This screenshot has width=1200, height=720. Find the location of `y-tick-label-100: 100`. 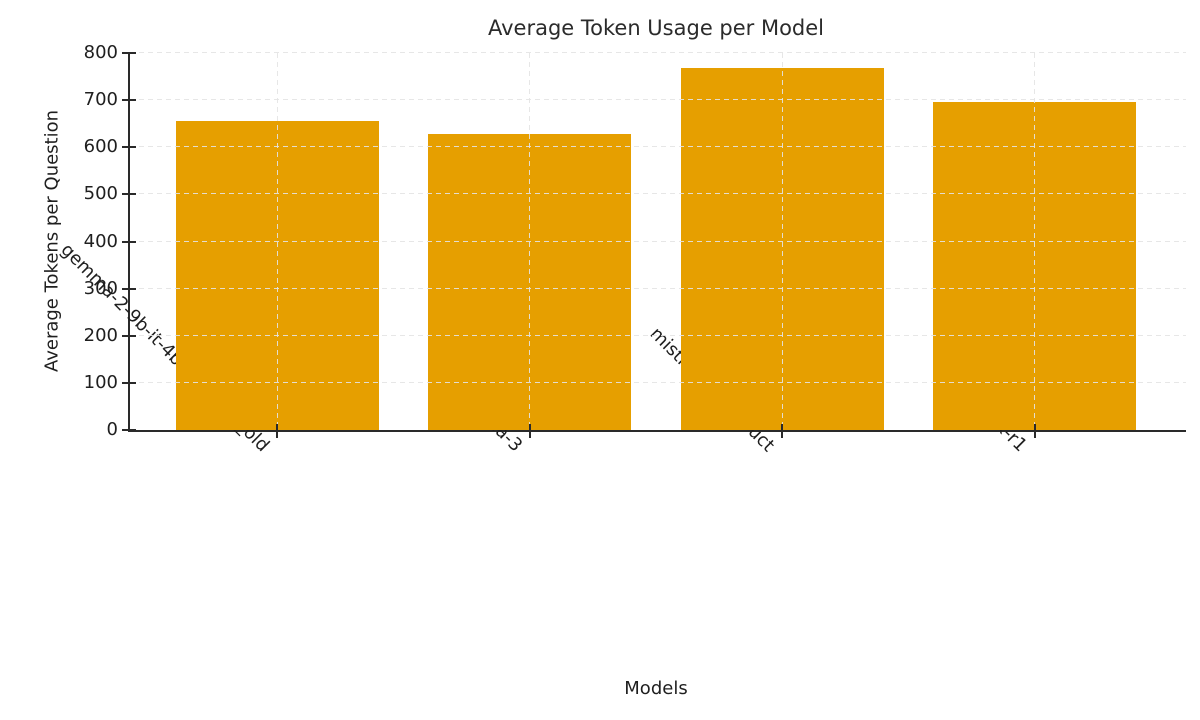

y-tick-label-100: 100 is located at coordinates (100, 382).